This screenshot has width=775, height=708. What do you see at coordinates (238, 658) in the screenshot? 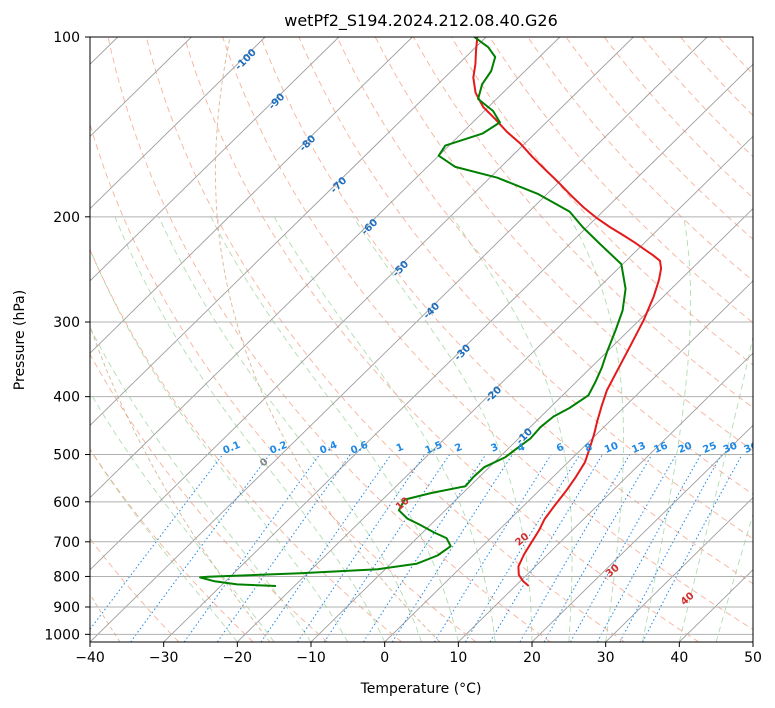
I see `x-tick-label: −20` at bounding box center [238, 658].